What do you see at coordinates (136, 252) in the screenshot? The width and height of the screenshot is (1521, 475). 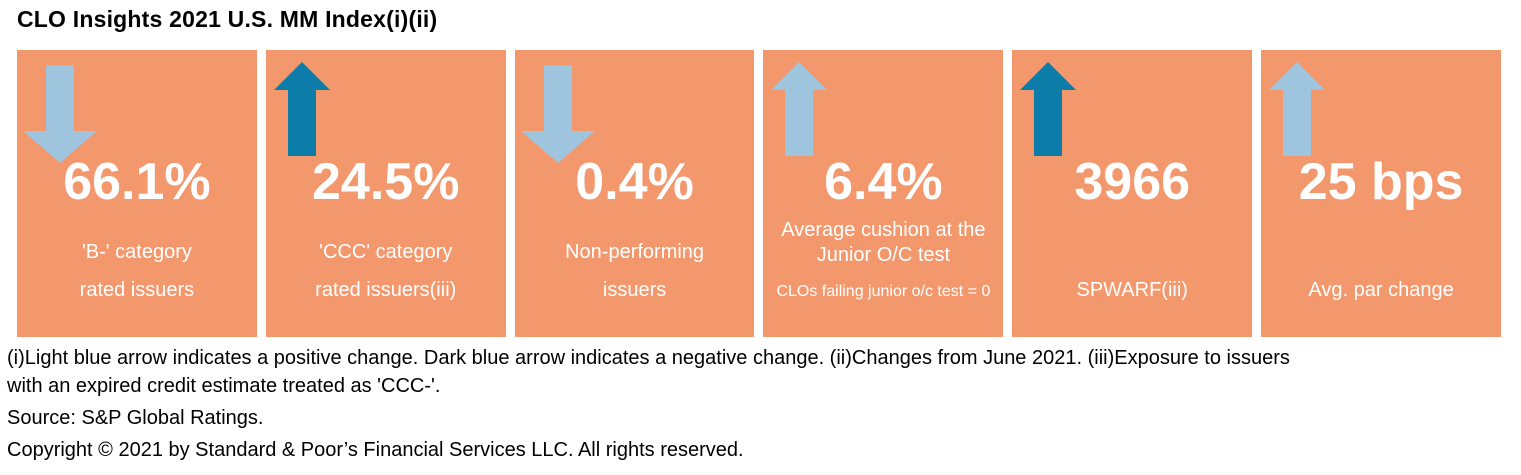 I see `metric-label-line1: 'B-' category` at bounding box center [136, 252].